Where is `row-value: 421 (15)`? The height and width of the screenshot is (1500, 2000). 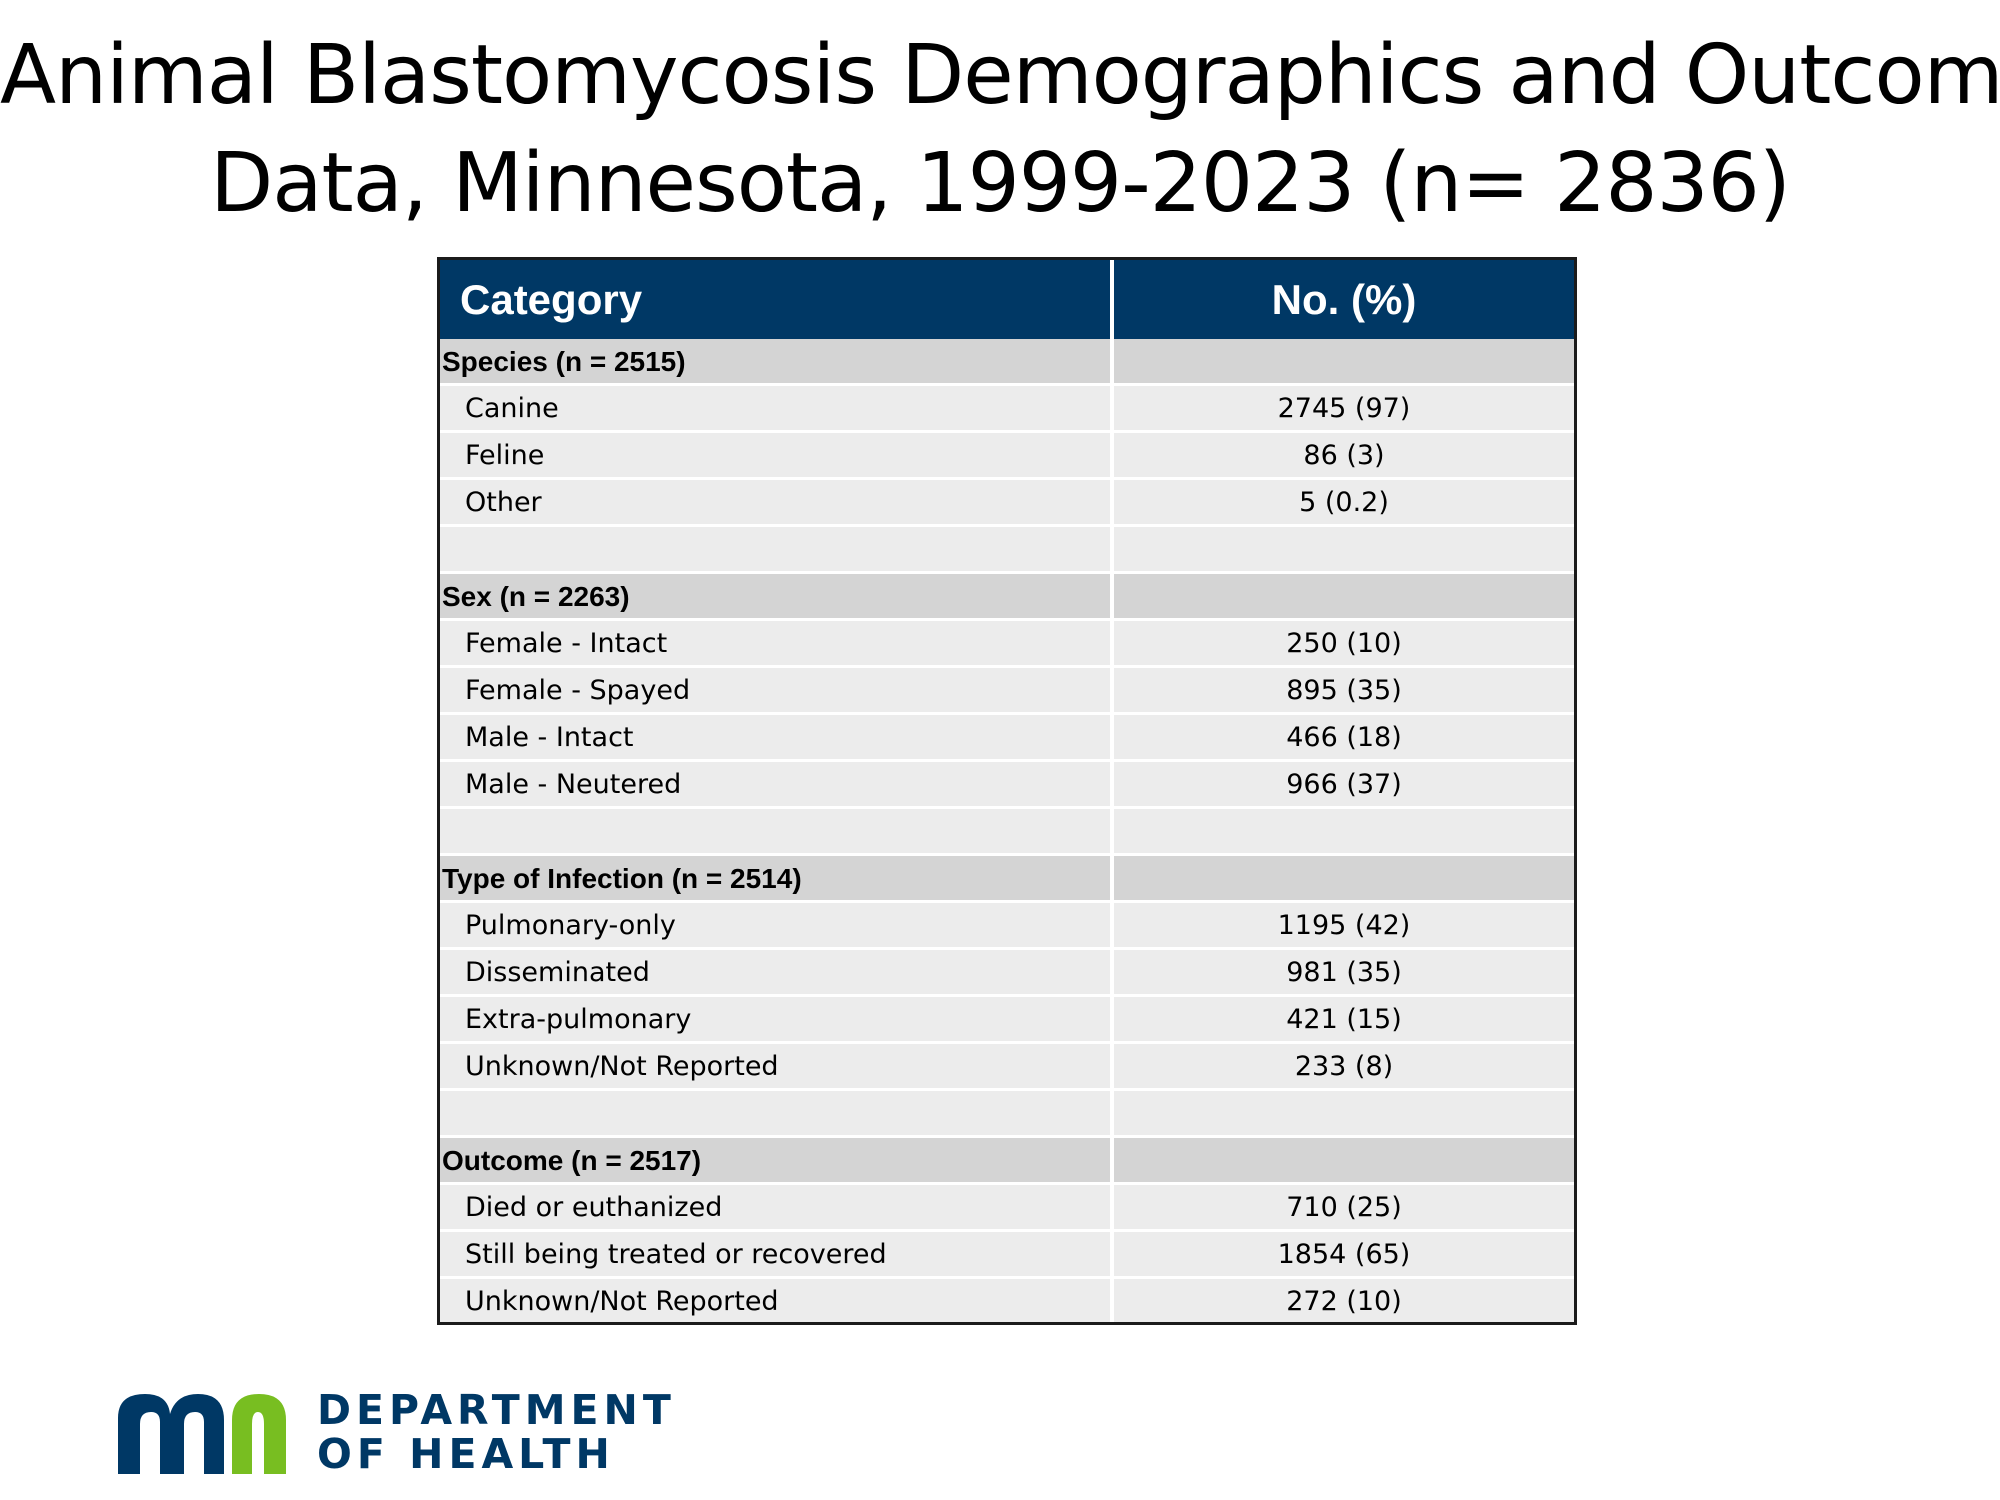 row-value: 421 (15) is located at coordinates (1344, 1020).